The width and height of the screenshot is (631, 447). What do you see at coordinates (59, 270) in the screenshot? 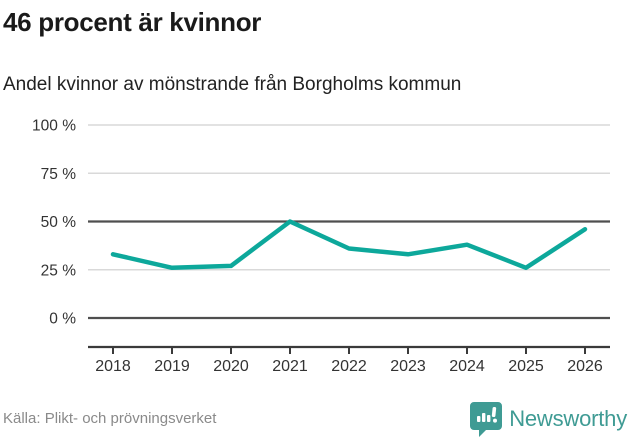
I see `y-tick-label: 25 %` at bounding box center [59, 270].